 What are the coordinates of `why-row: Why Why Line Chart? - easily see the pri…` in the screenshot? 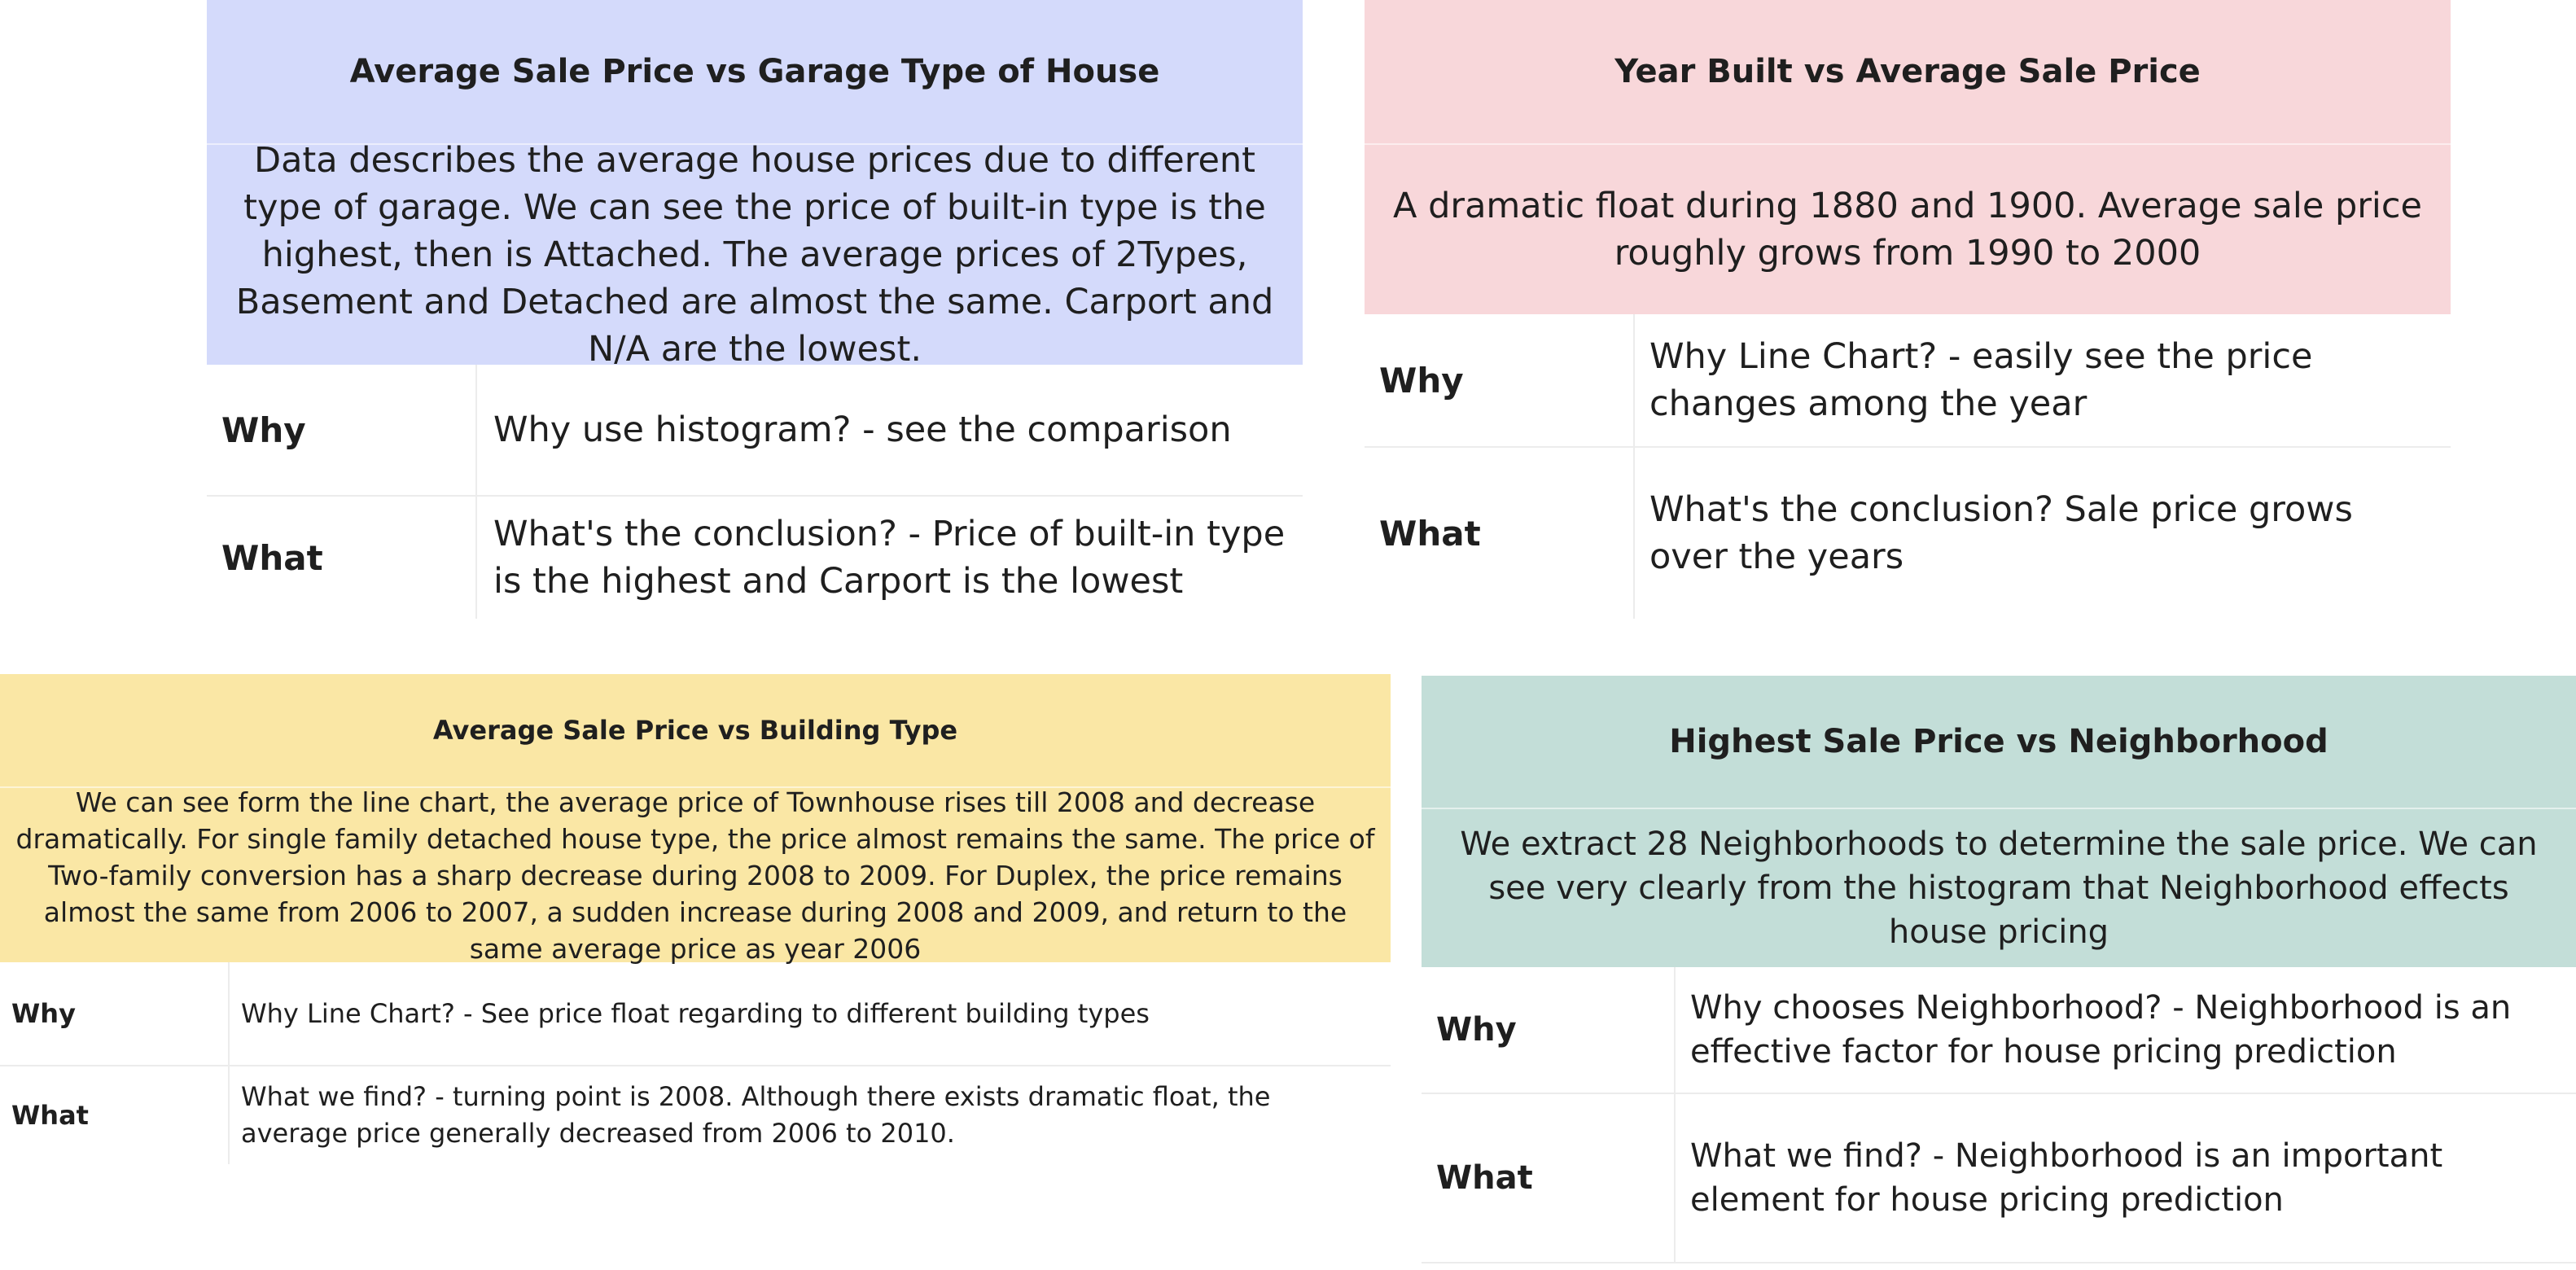 It's located at (1908, 381).